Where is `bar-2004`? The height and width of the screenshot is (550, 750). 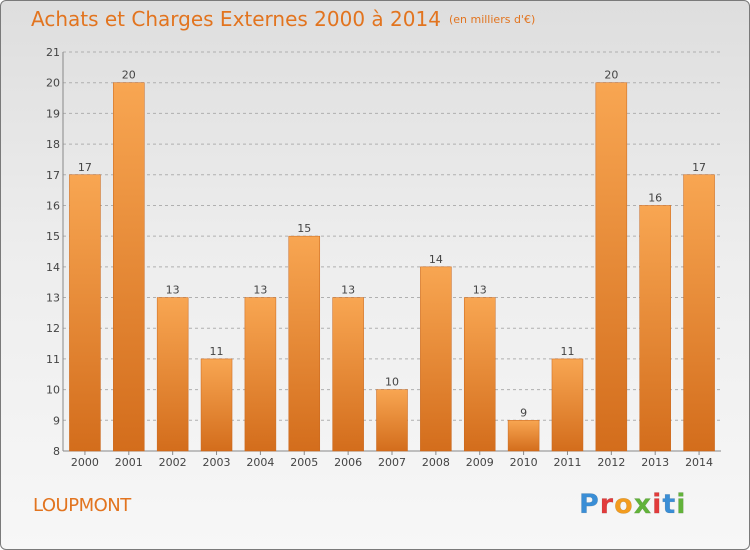 bar-2004 is located at coordinates (260, 374).